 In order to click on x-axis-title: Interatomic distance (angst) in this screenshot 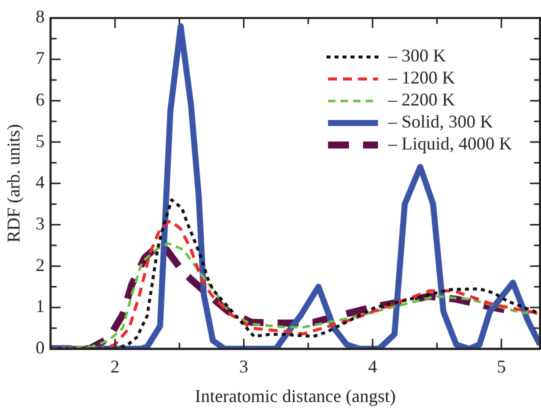, I will do `click(295, 396)`.